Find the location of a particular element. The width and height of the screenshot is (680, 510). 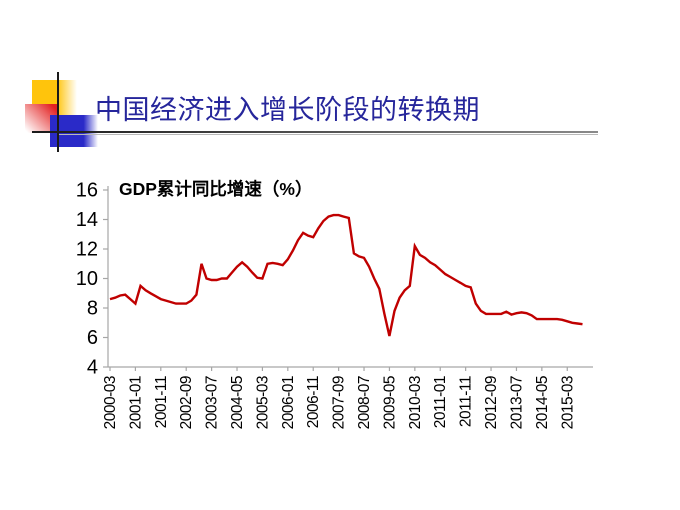

x-tick-label: 2000-03 is located at coordinates (110, 402).